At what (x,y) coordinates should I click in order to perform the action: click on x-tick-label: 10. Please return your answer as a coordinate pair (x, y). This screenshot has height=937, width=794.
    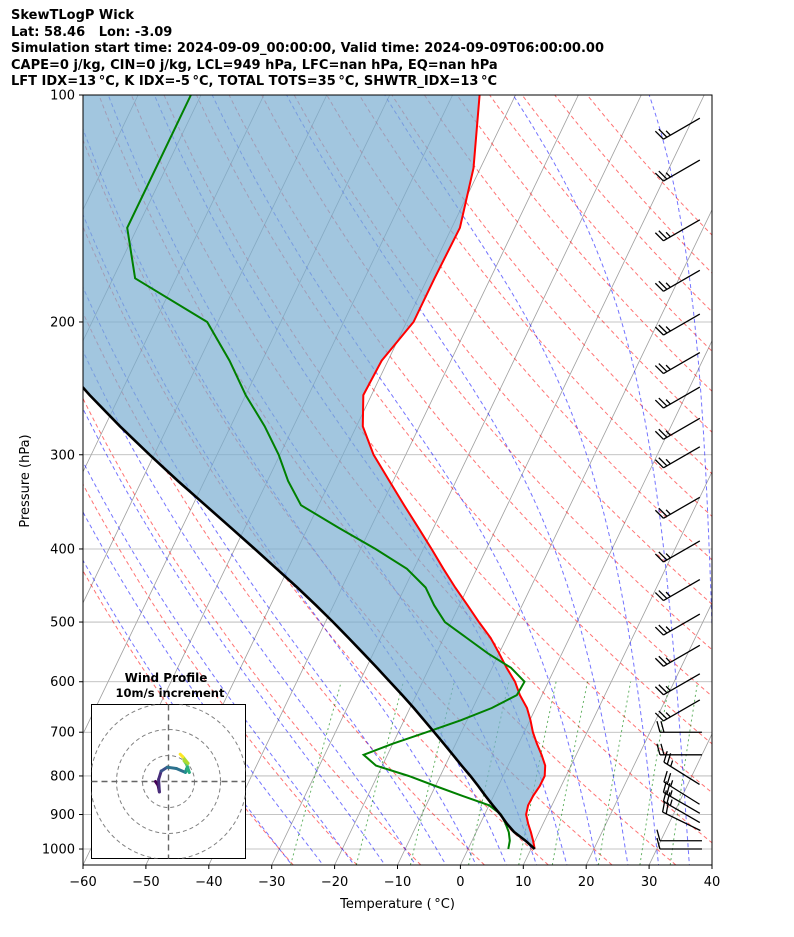
    Looking at the image, I should click on (523, 882).